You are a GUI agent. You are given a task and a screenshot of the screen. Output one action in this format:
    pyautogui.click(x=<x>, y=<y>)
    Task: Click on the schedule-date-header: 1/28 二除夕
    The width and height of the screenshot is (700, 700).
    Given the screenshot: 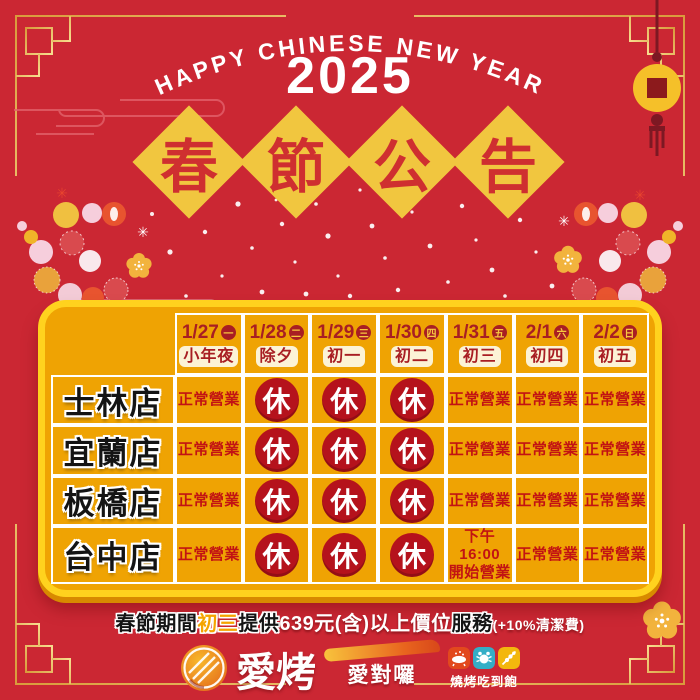 What is the action you would take?
    pyautogui.click(x=276, y=344)
    